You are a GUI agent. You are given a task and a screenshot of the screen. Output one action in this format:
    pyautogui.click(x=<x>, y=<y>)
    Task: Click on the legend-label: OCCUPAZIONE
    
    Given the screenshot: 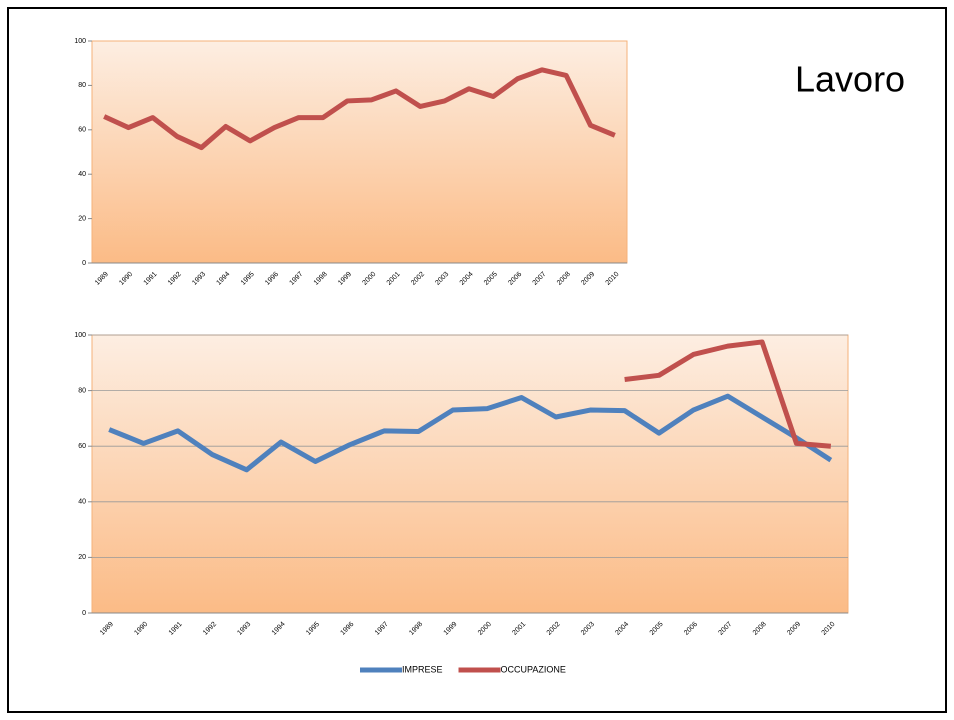 What is the action you would take?
    pyautogui.click(x=533, y=669)
    